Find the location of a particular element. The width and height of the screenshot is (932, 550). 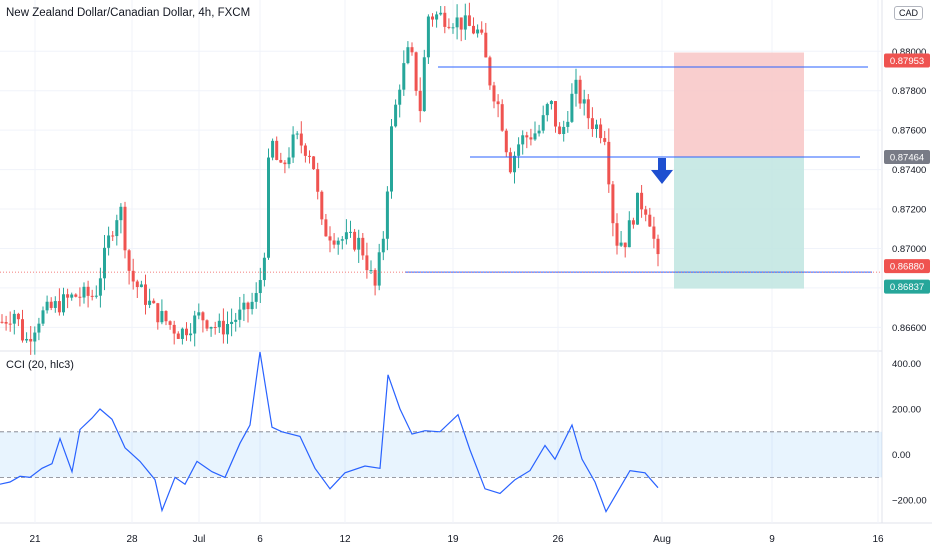

time-axis: 21 28 Jul 6 12 19 26 Aug 9 16 is located at coordinates (456, 539).